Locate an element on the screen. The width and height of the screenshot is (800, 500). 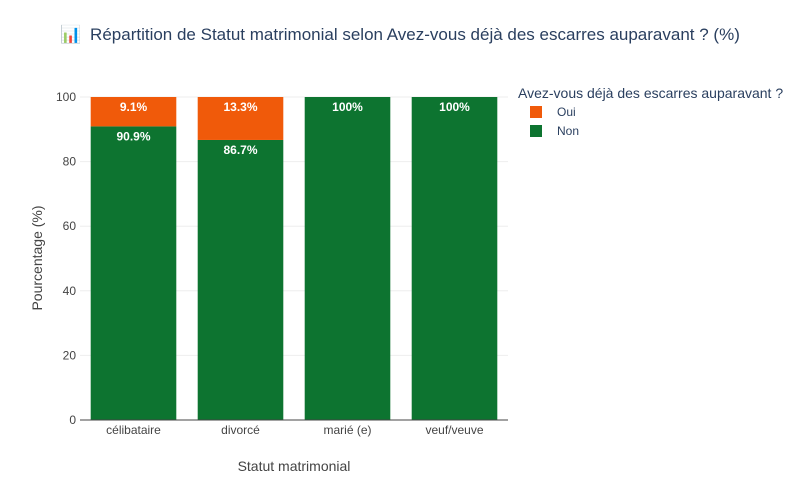
bar-label: 86.7% is located at coordinates (240, 150).